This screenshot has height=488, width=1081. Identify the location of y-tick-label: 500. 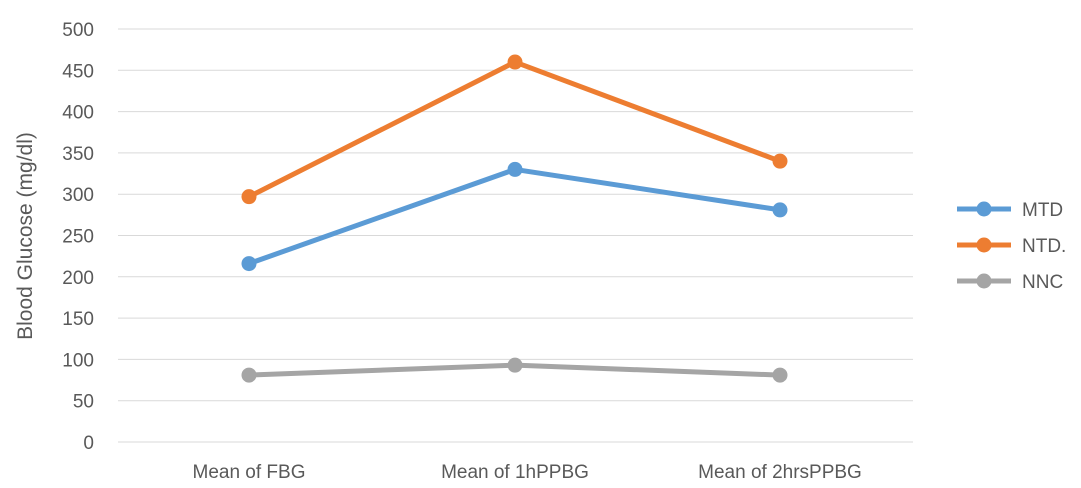
(78, 30).